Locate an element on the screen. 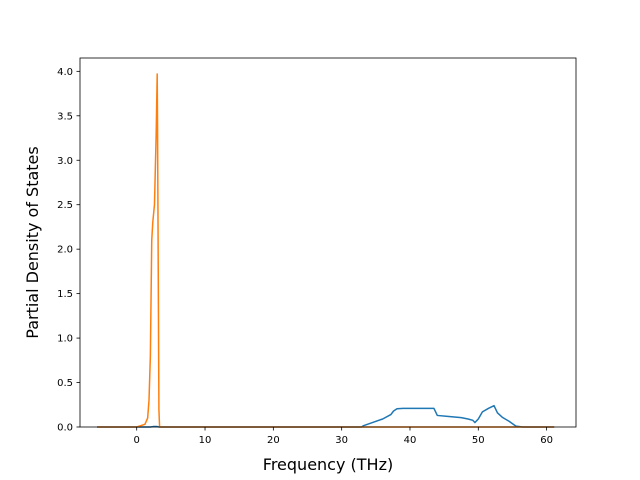  x-tick-label: 10 is located at coordinates (205, 440).